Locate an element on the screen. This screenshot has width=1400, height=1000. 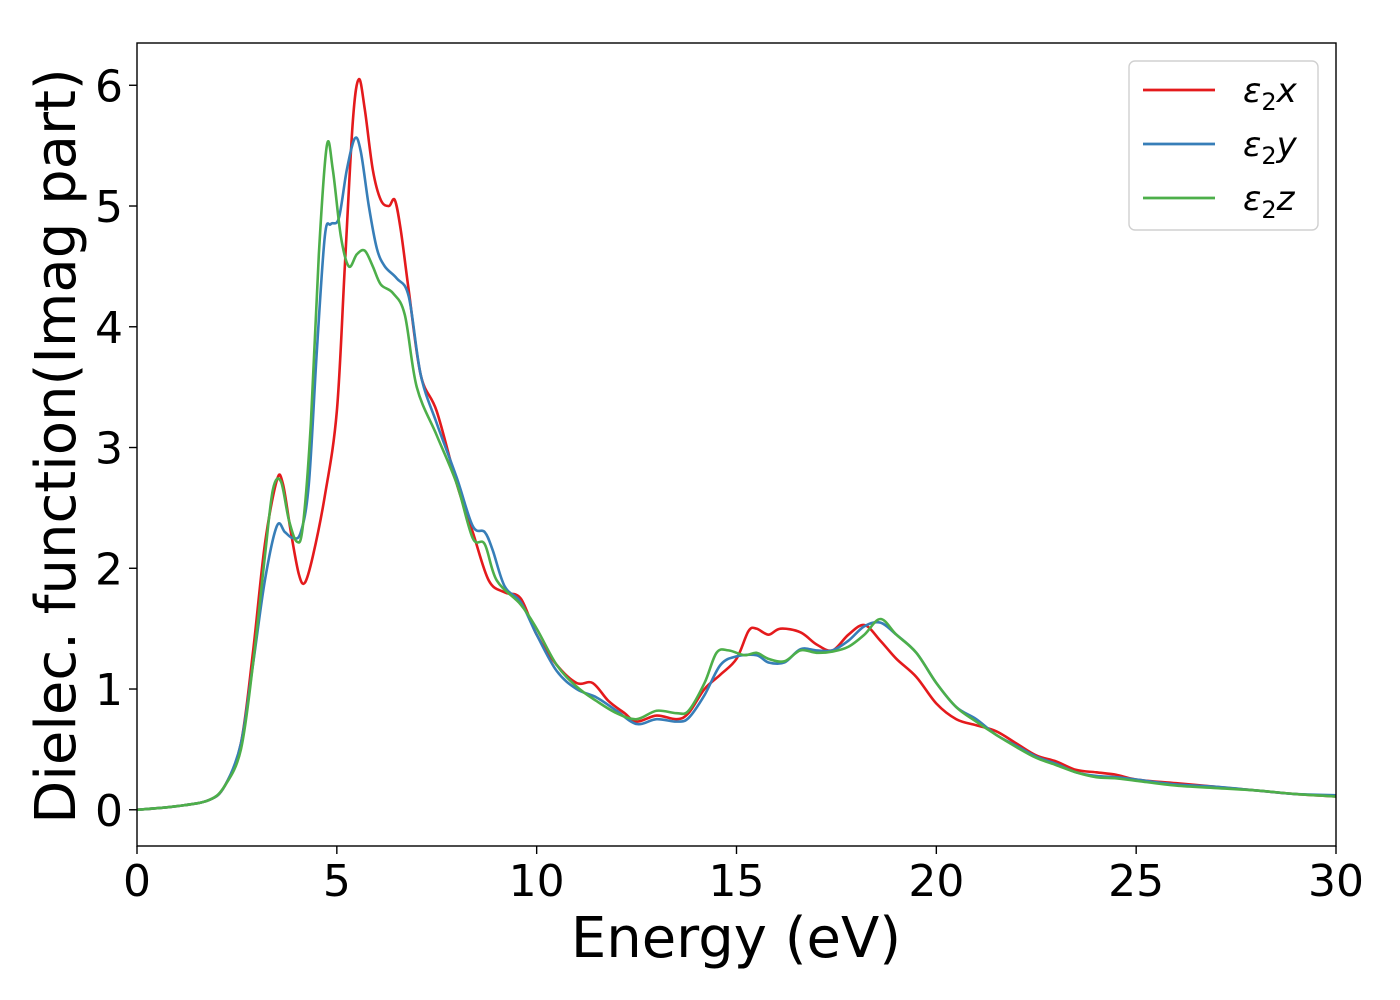
legend-label-x: ε2x is located at coordinates (1270, 93).